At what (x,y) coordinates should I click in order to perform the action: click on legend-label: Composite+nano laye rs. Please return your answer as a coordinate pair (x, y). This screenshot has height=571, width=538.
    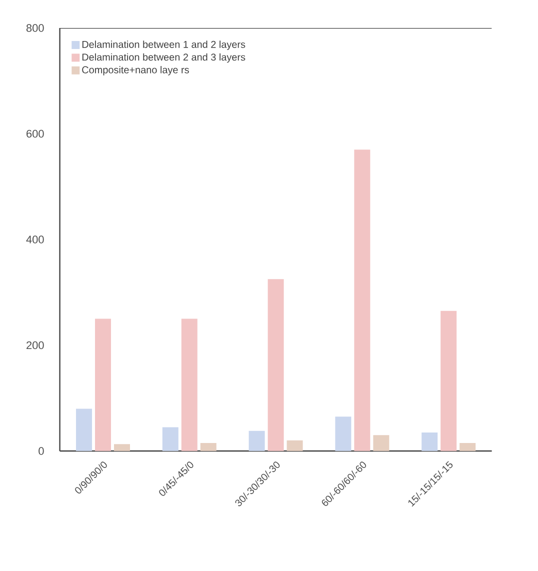
    Looking at the image, I should click on (135, 71).